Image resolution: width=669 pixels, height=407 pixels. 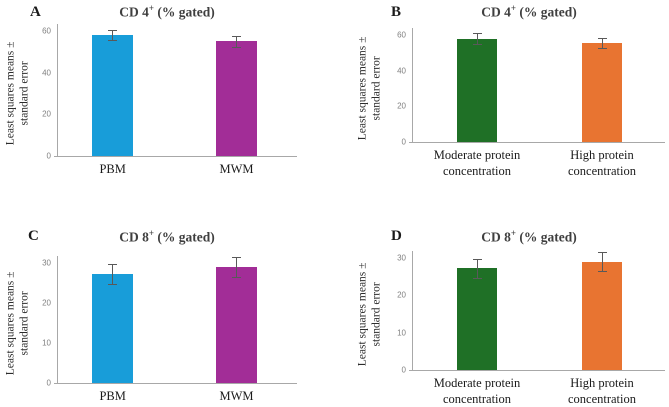 I want to click on panel-a-y-axis-label: Least squares means ± standard error, so click(x=18, y=93).